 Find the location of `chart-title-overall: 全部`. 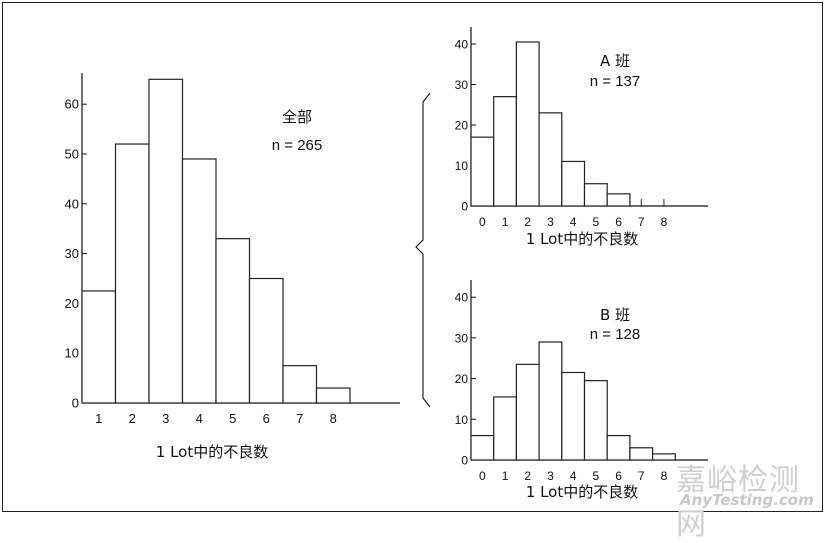

chart-title-overall: 全部 is located at coordinates (297, 117).